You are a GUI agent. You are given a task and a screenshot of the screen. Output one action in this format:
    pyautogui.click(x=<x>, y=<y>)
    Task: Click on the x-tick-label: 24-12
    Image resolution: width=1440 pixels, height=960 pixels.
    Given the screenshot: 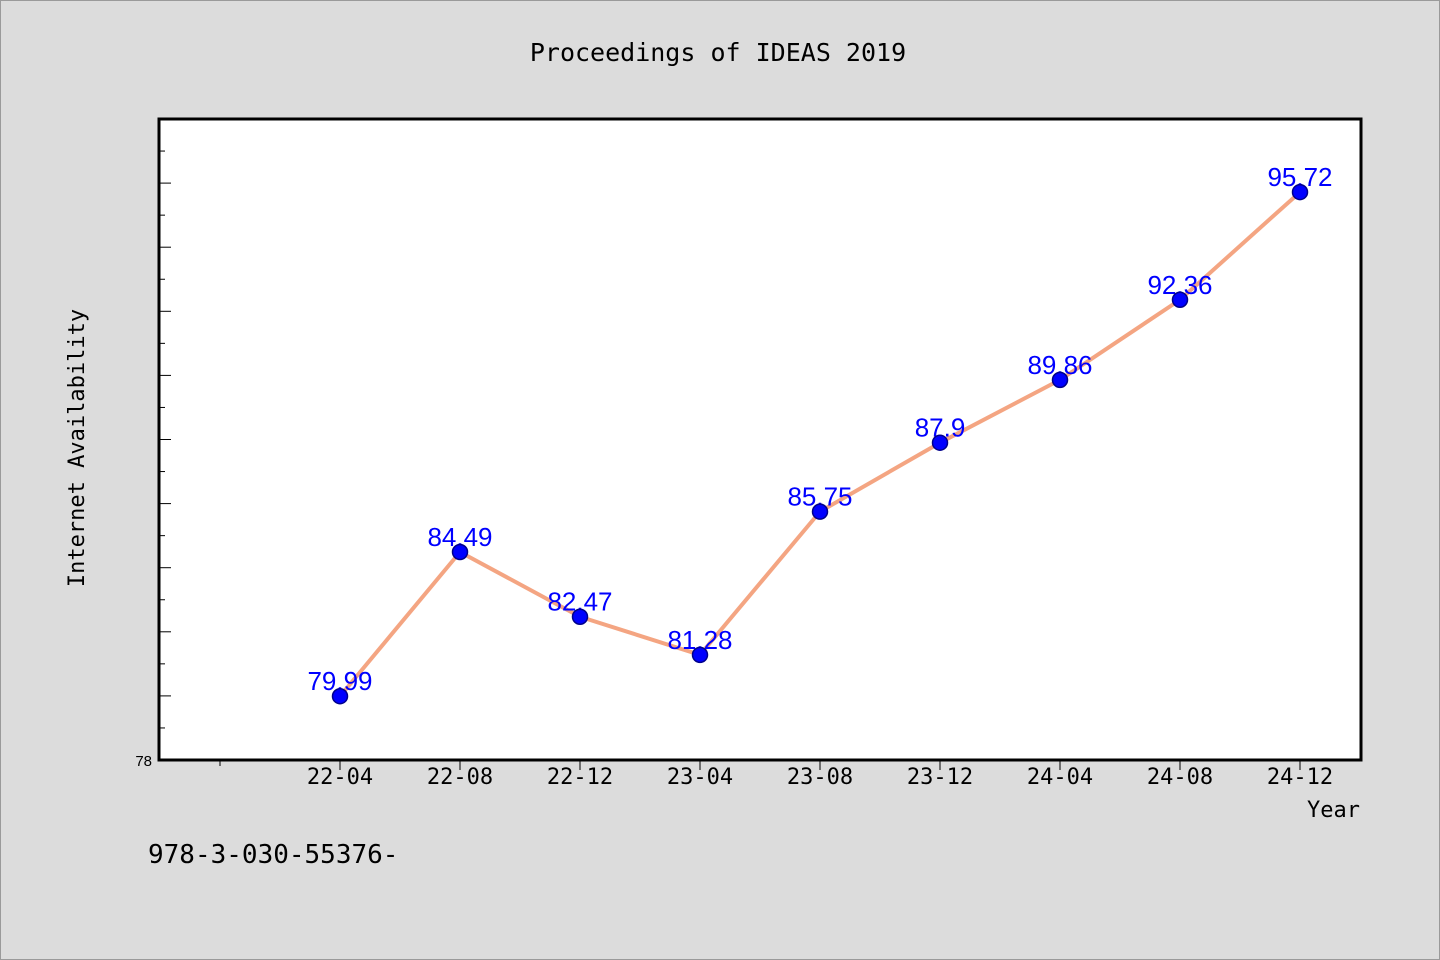 What is the action you would take?
    pyautogui.click(x=1300, y=777)
    